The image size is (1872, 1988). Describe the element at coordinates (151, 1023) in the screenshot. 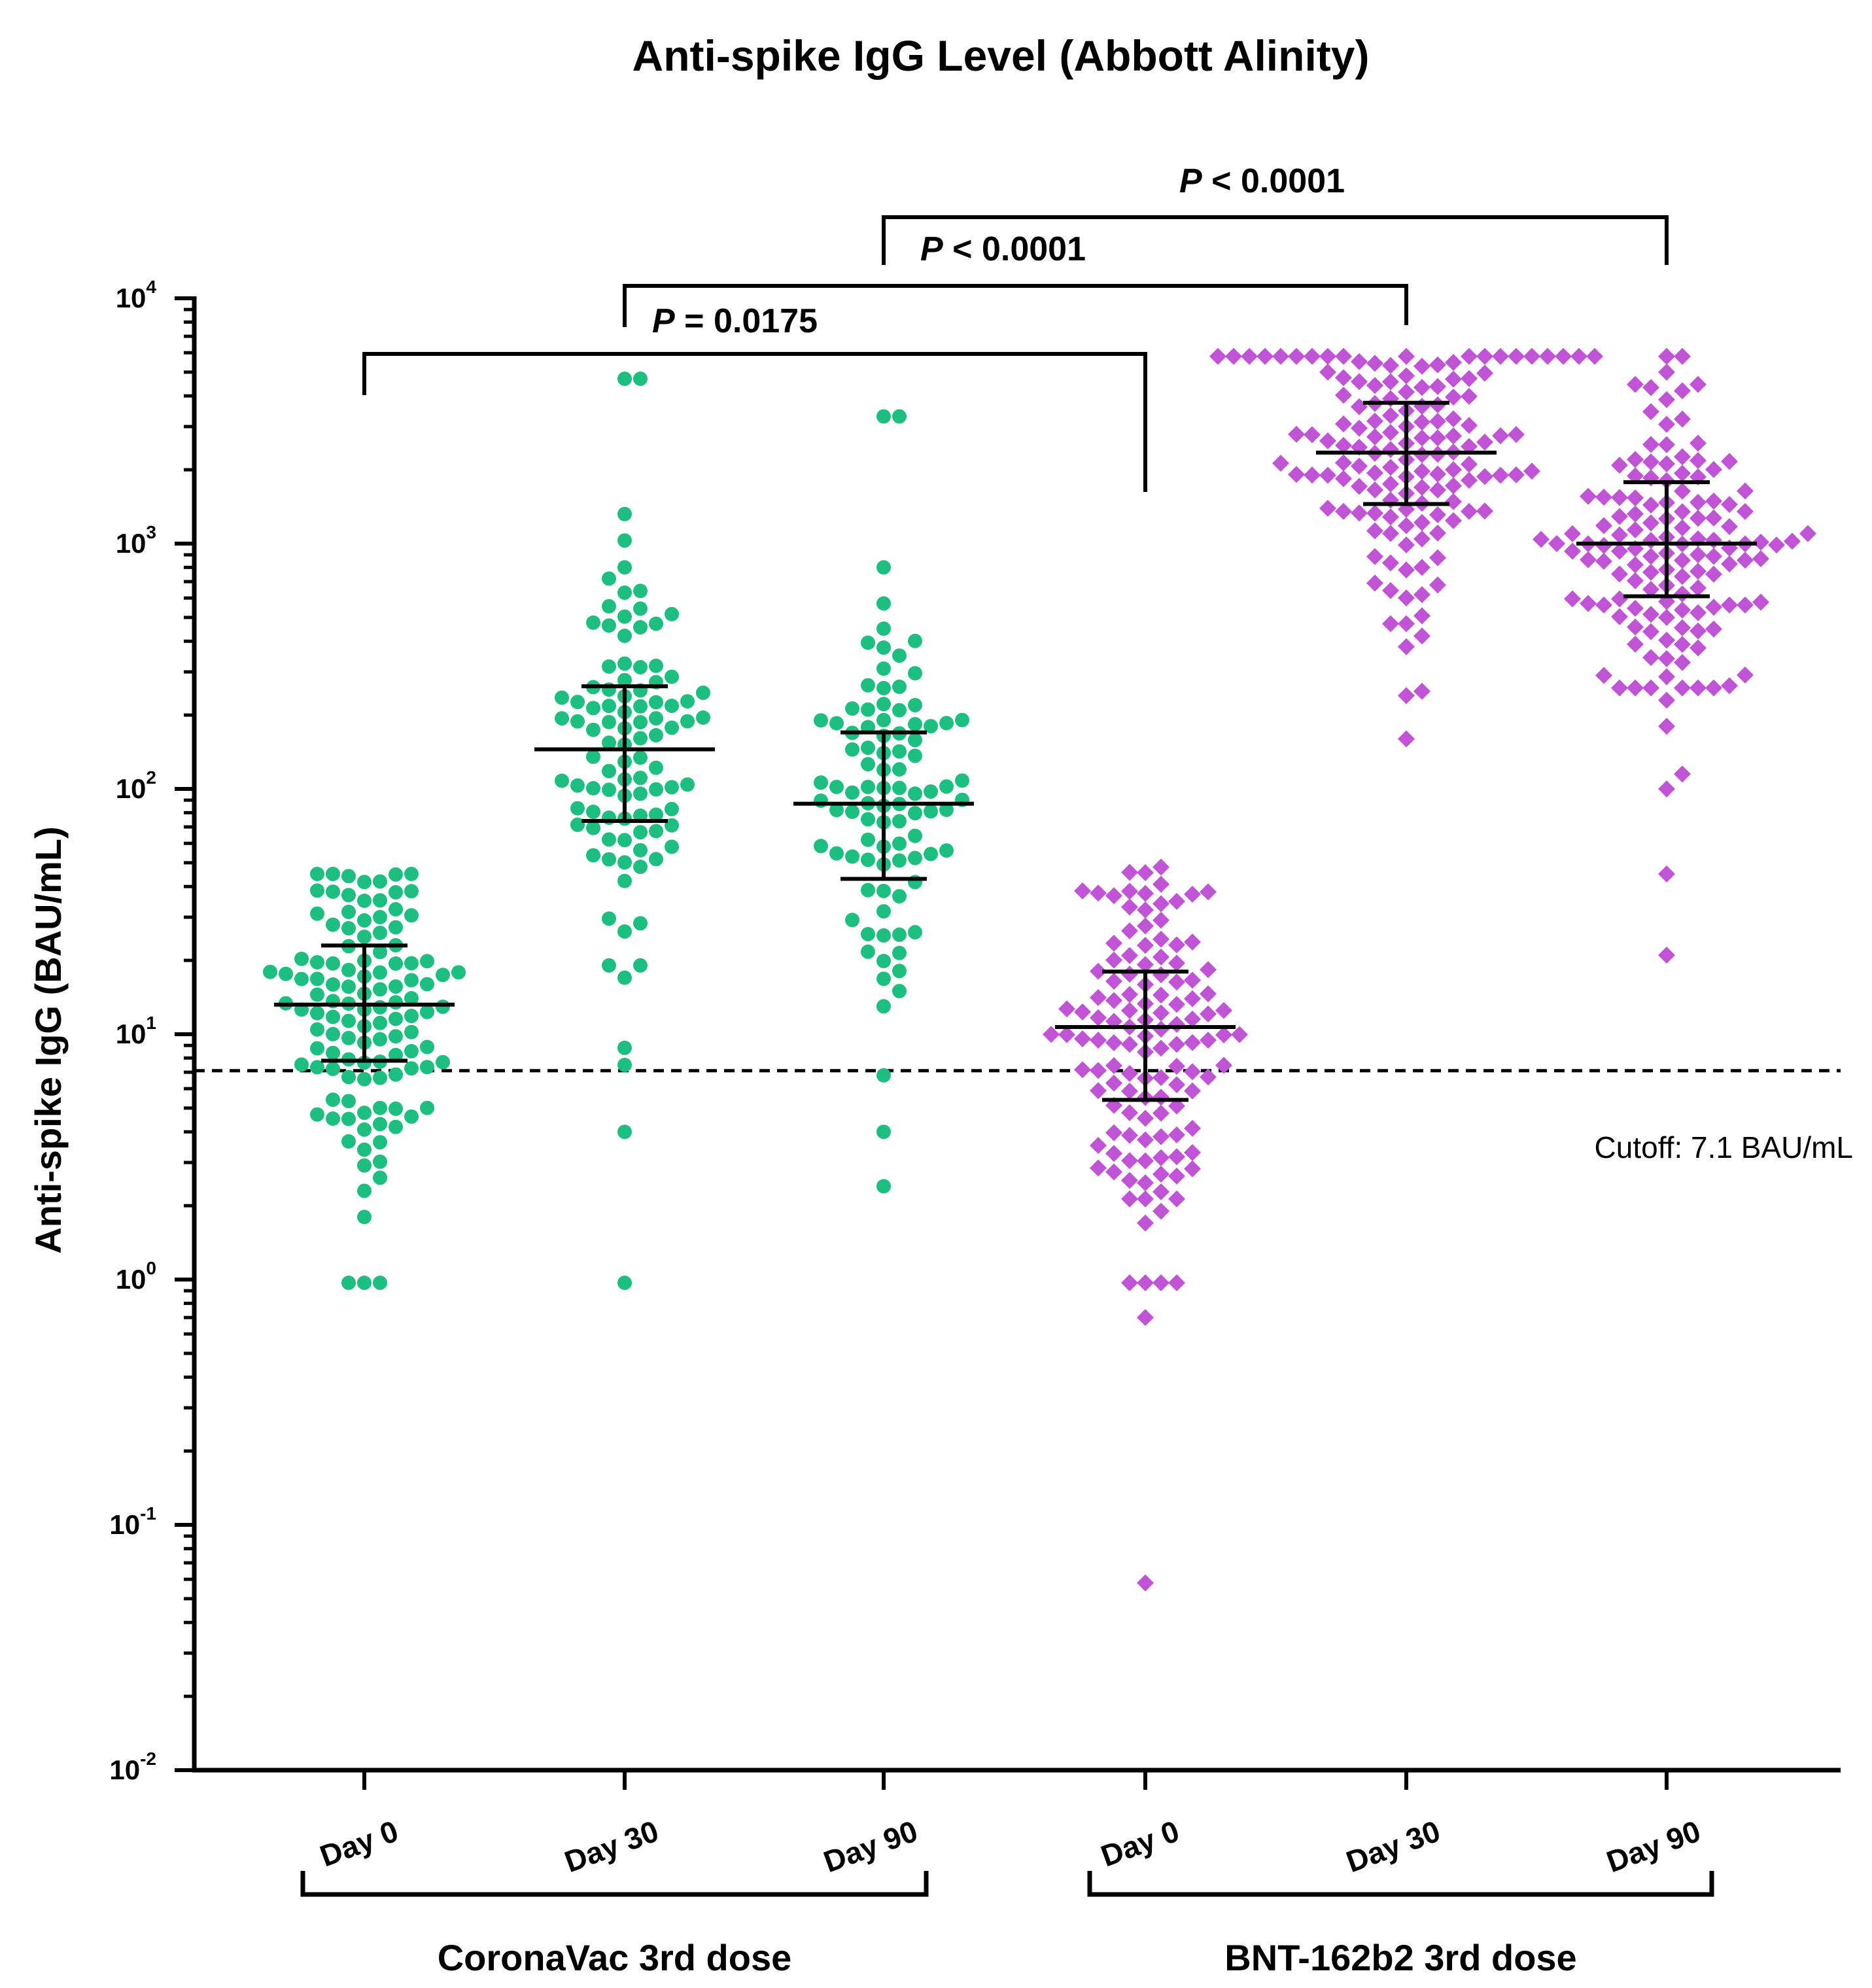

I see `y-tick-exponent: 1` at that location.